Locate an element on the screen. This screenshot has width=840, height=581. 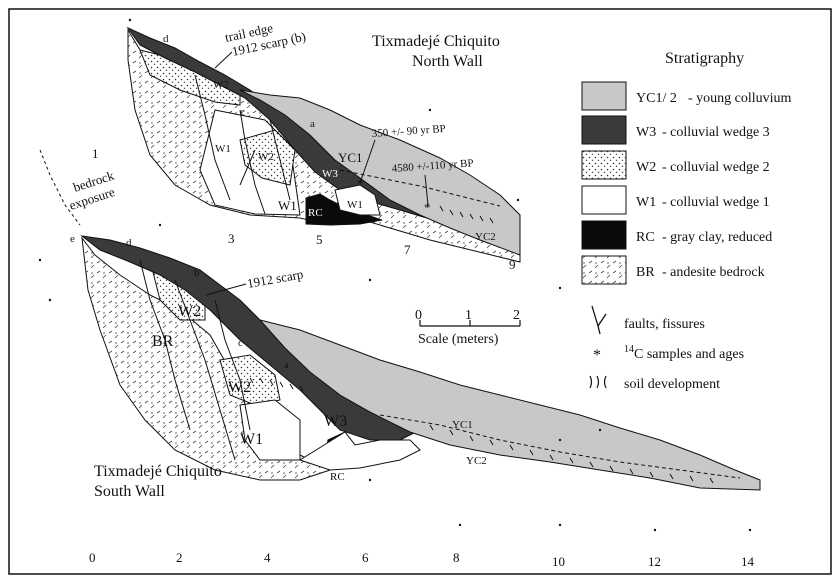
south-title-line2: South Wall is located at coordinates (129, 491).